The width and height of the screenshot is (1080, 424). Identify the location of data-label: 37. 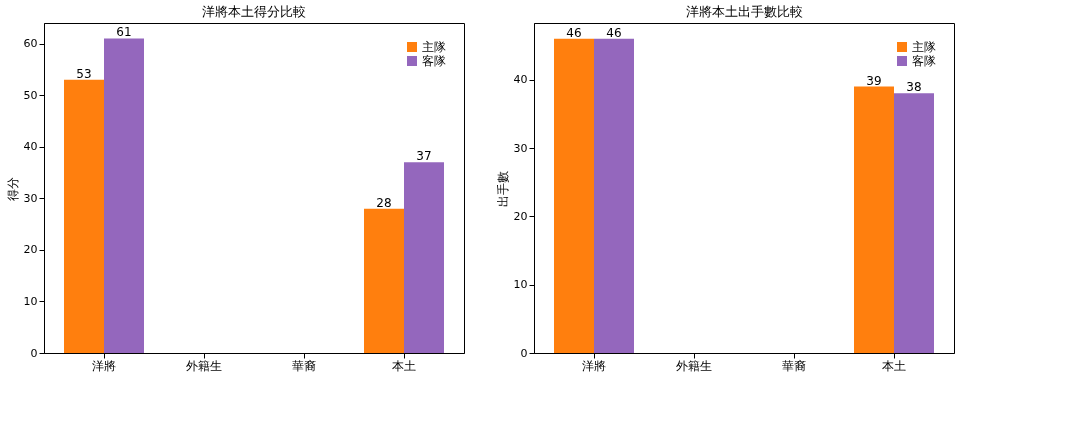
(424, 156).